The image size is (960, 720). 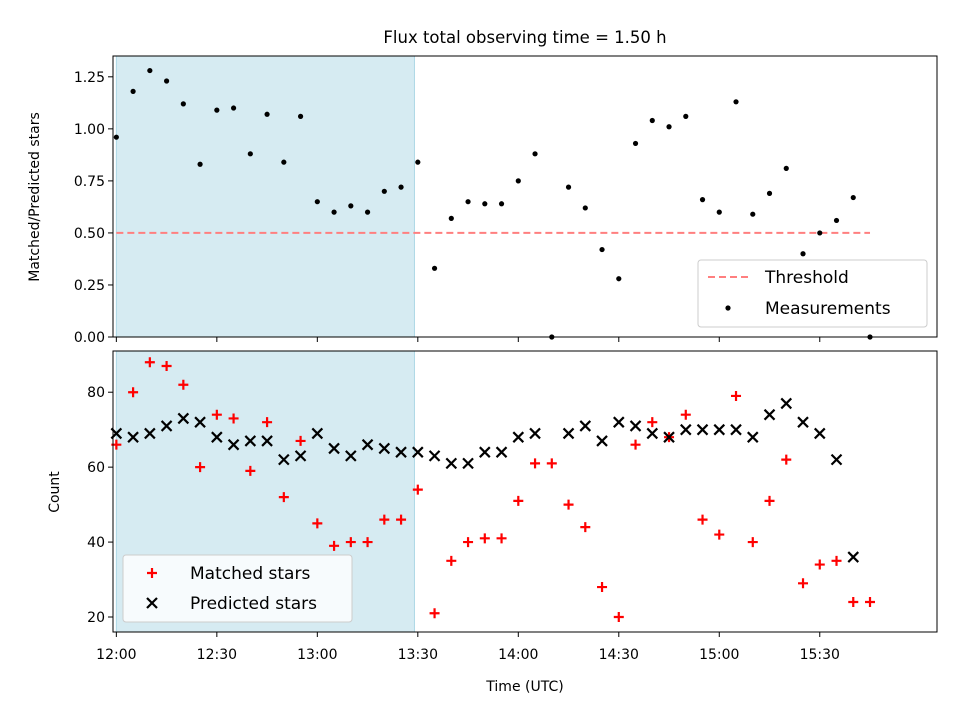 What do you see at coordinates (253, 604) in the screenshot?
I see `legend-predicted-label: Predicted stars` at bounding box center [253, 604].